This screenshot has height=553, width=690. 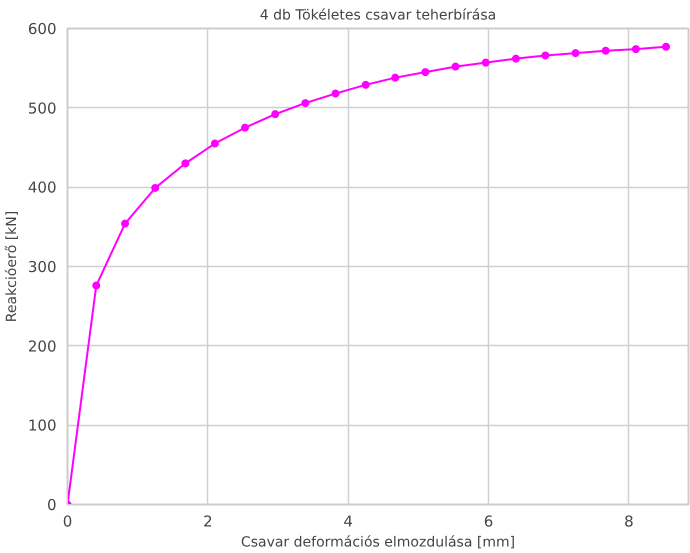 I want to click on x-tick-label: 4, so click(x=348, y=521).